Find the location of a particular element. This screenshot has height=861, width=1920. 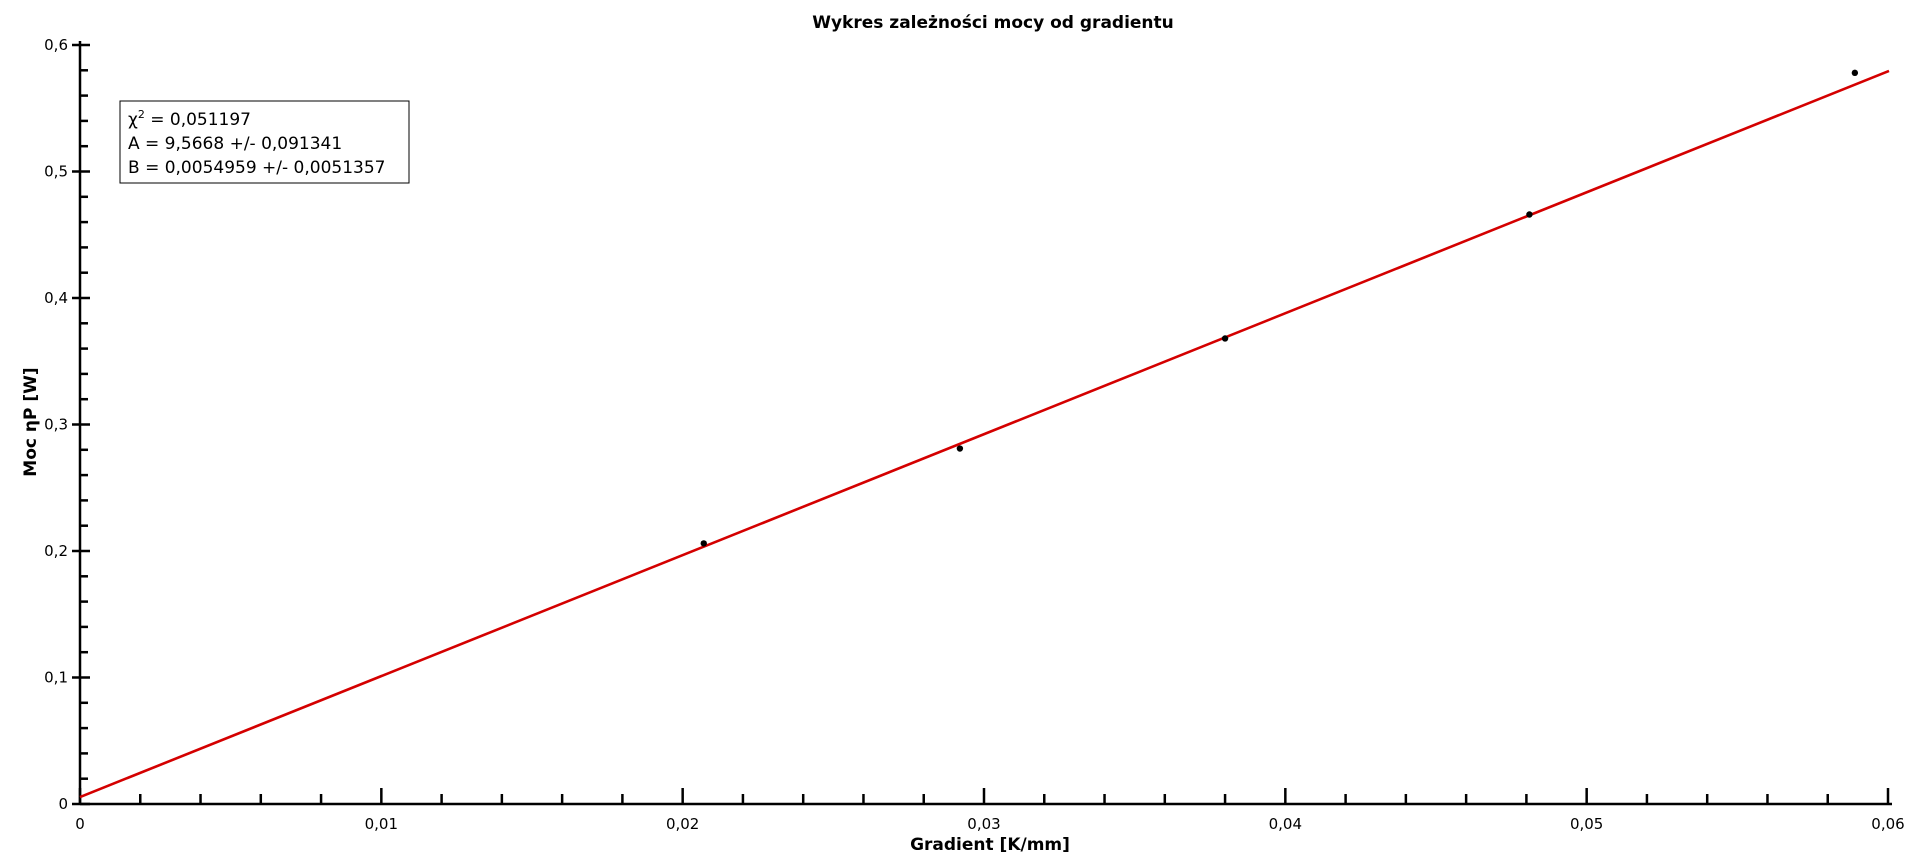

x-tick-label: 0,01 is located at coordinates (381, 824).